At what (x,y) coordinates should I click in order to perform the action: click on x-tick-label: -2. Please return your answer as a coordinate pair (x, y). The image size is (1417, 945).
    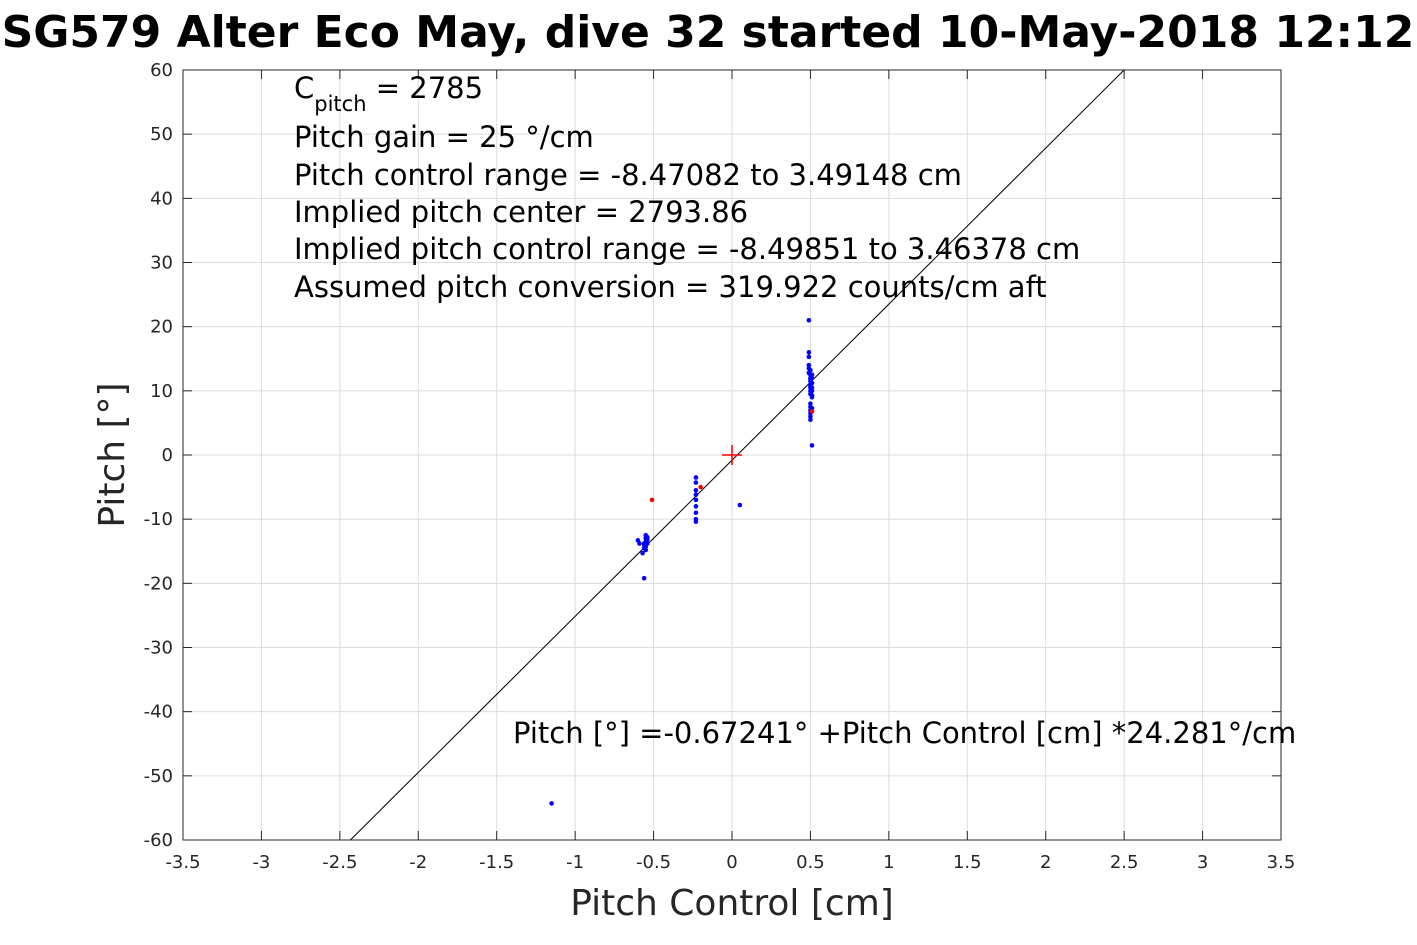
    Looking at the image, I should click on (418, 862).